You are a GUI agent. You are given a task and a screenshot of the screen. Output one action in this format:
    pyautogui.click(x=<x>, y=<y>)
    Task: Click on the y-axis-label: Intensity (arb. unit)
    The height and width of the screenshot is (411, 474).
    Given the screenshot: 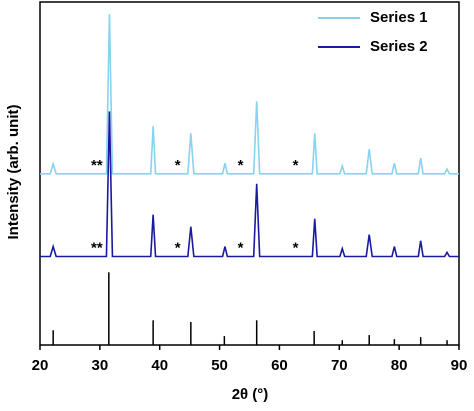 What is the action you would take?
    pyautogui.click(x=13, y=171)
    